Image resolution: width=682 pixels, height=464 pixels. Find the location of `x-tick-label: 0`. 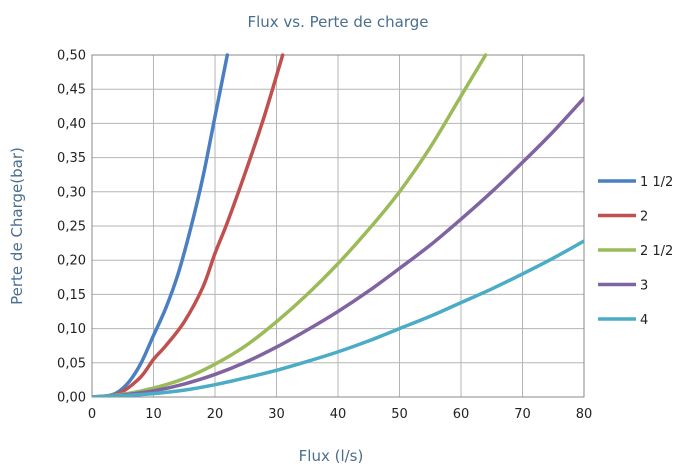

x-tick-label: 0 is located at coordinates (92, 414).